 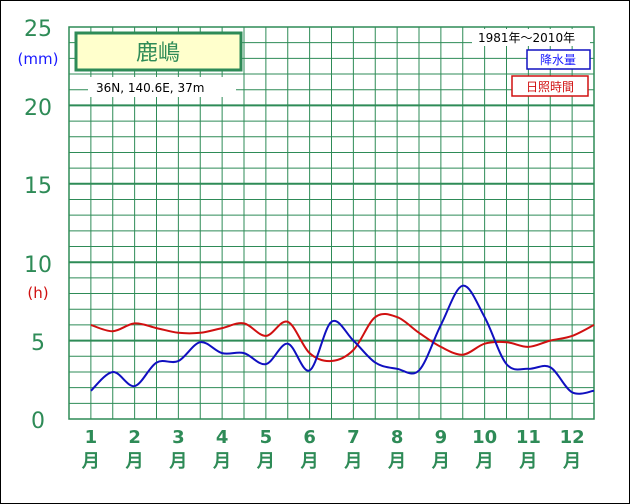 I want to click on month-number-label: 3, so click(x=178, y=437).